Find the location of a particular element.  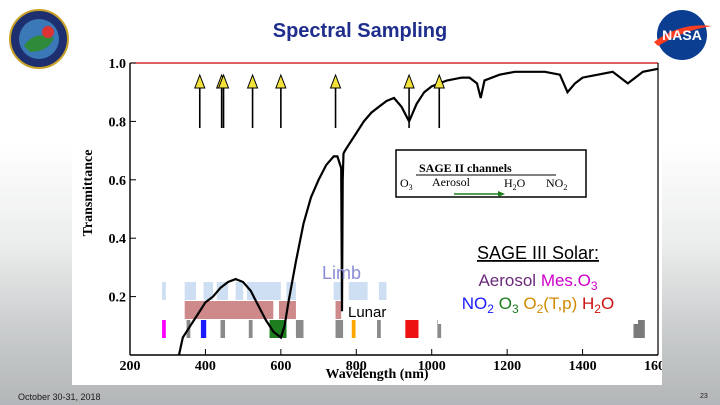

sage3-solar-heading: SAGE III Solar: is located at coordinates (538, 253).